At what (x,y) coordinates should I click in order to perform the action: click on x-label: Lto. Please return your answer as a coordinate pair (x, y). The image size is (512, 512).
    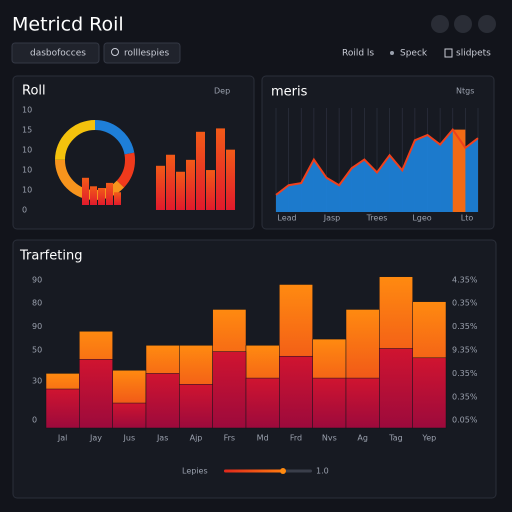
    Looking at the image, I should click on (467, 218).